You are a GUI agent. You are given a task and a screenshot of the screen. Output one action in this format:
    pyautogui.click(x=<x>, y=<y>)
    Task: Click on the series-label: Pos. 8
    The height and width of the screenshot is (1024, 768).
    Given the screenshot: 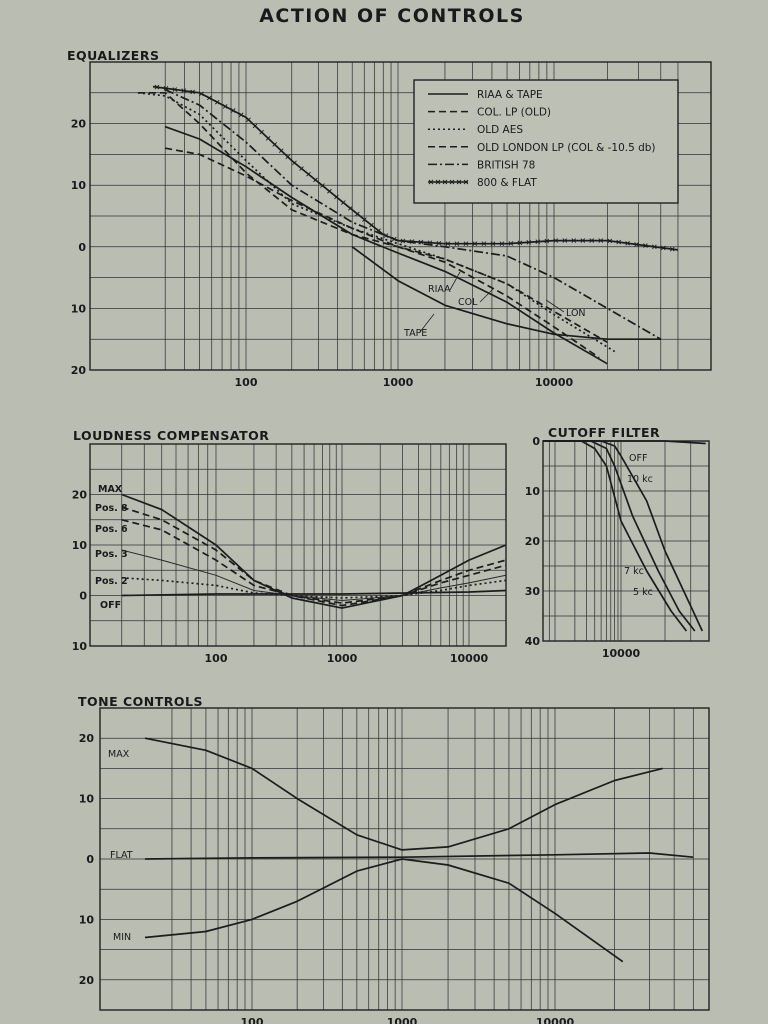 What is the action you would take?
    pyautogui.click(x=111, y=508)
    